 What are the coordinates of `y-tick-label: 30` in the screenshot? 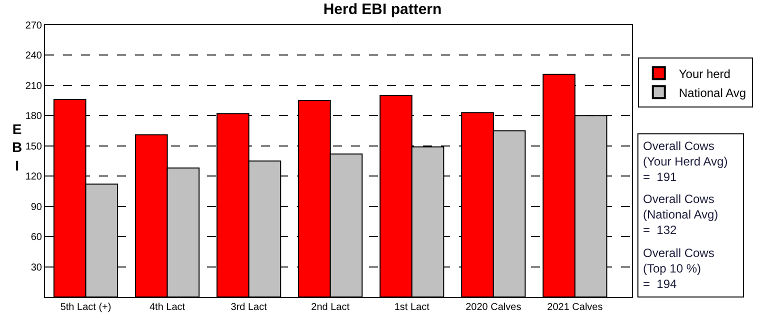 It's located at (36, 268).